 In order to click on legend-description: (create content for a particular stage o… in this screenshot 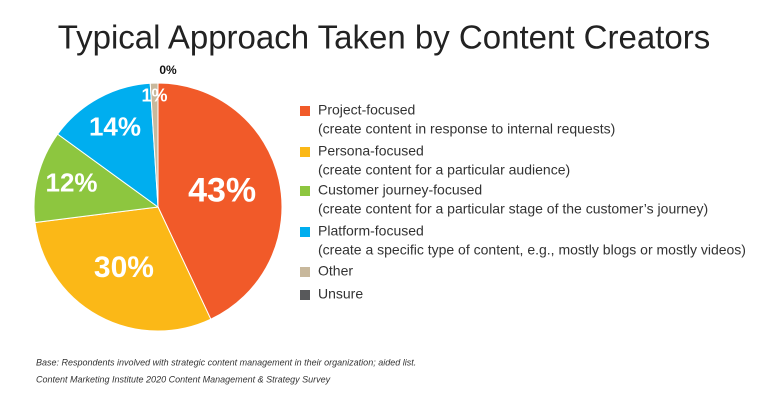, I will do `click(513, 209)`.